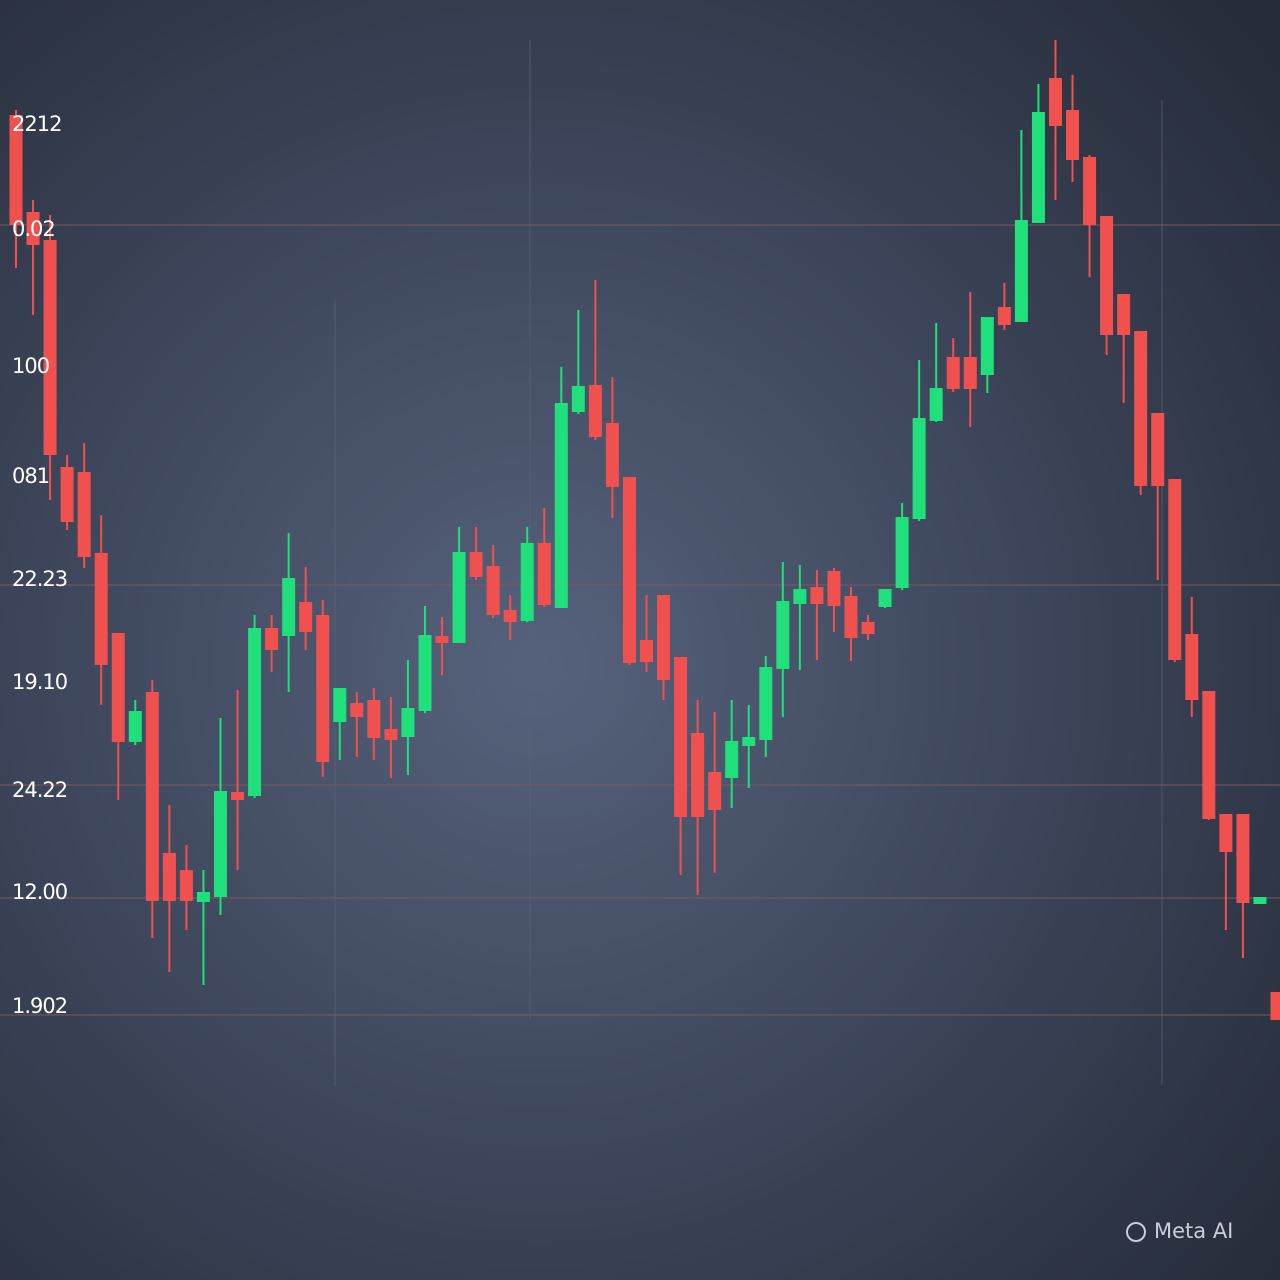 This screenshot has width=1280, height=1280. I want to click on y-tick-label: 2212, so click(36, 124).